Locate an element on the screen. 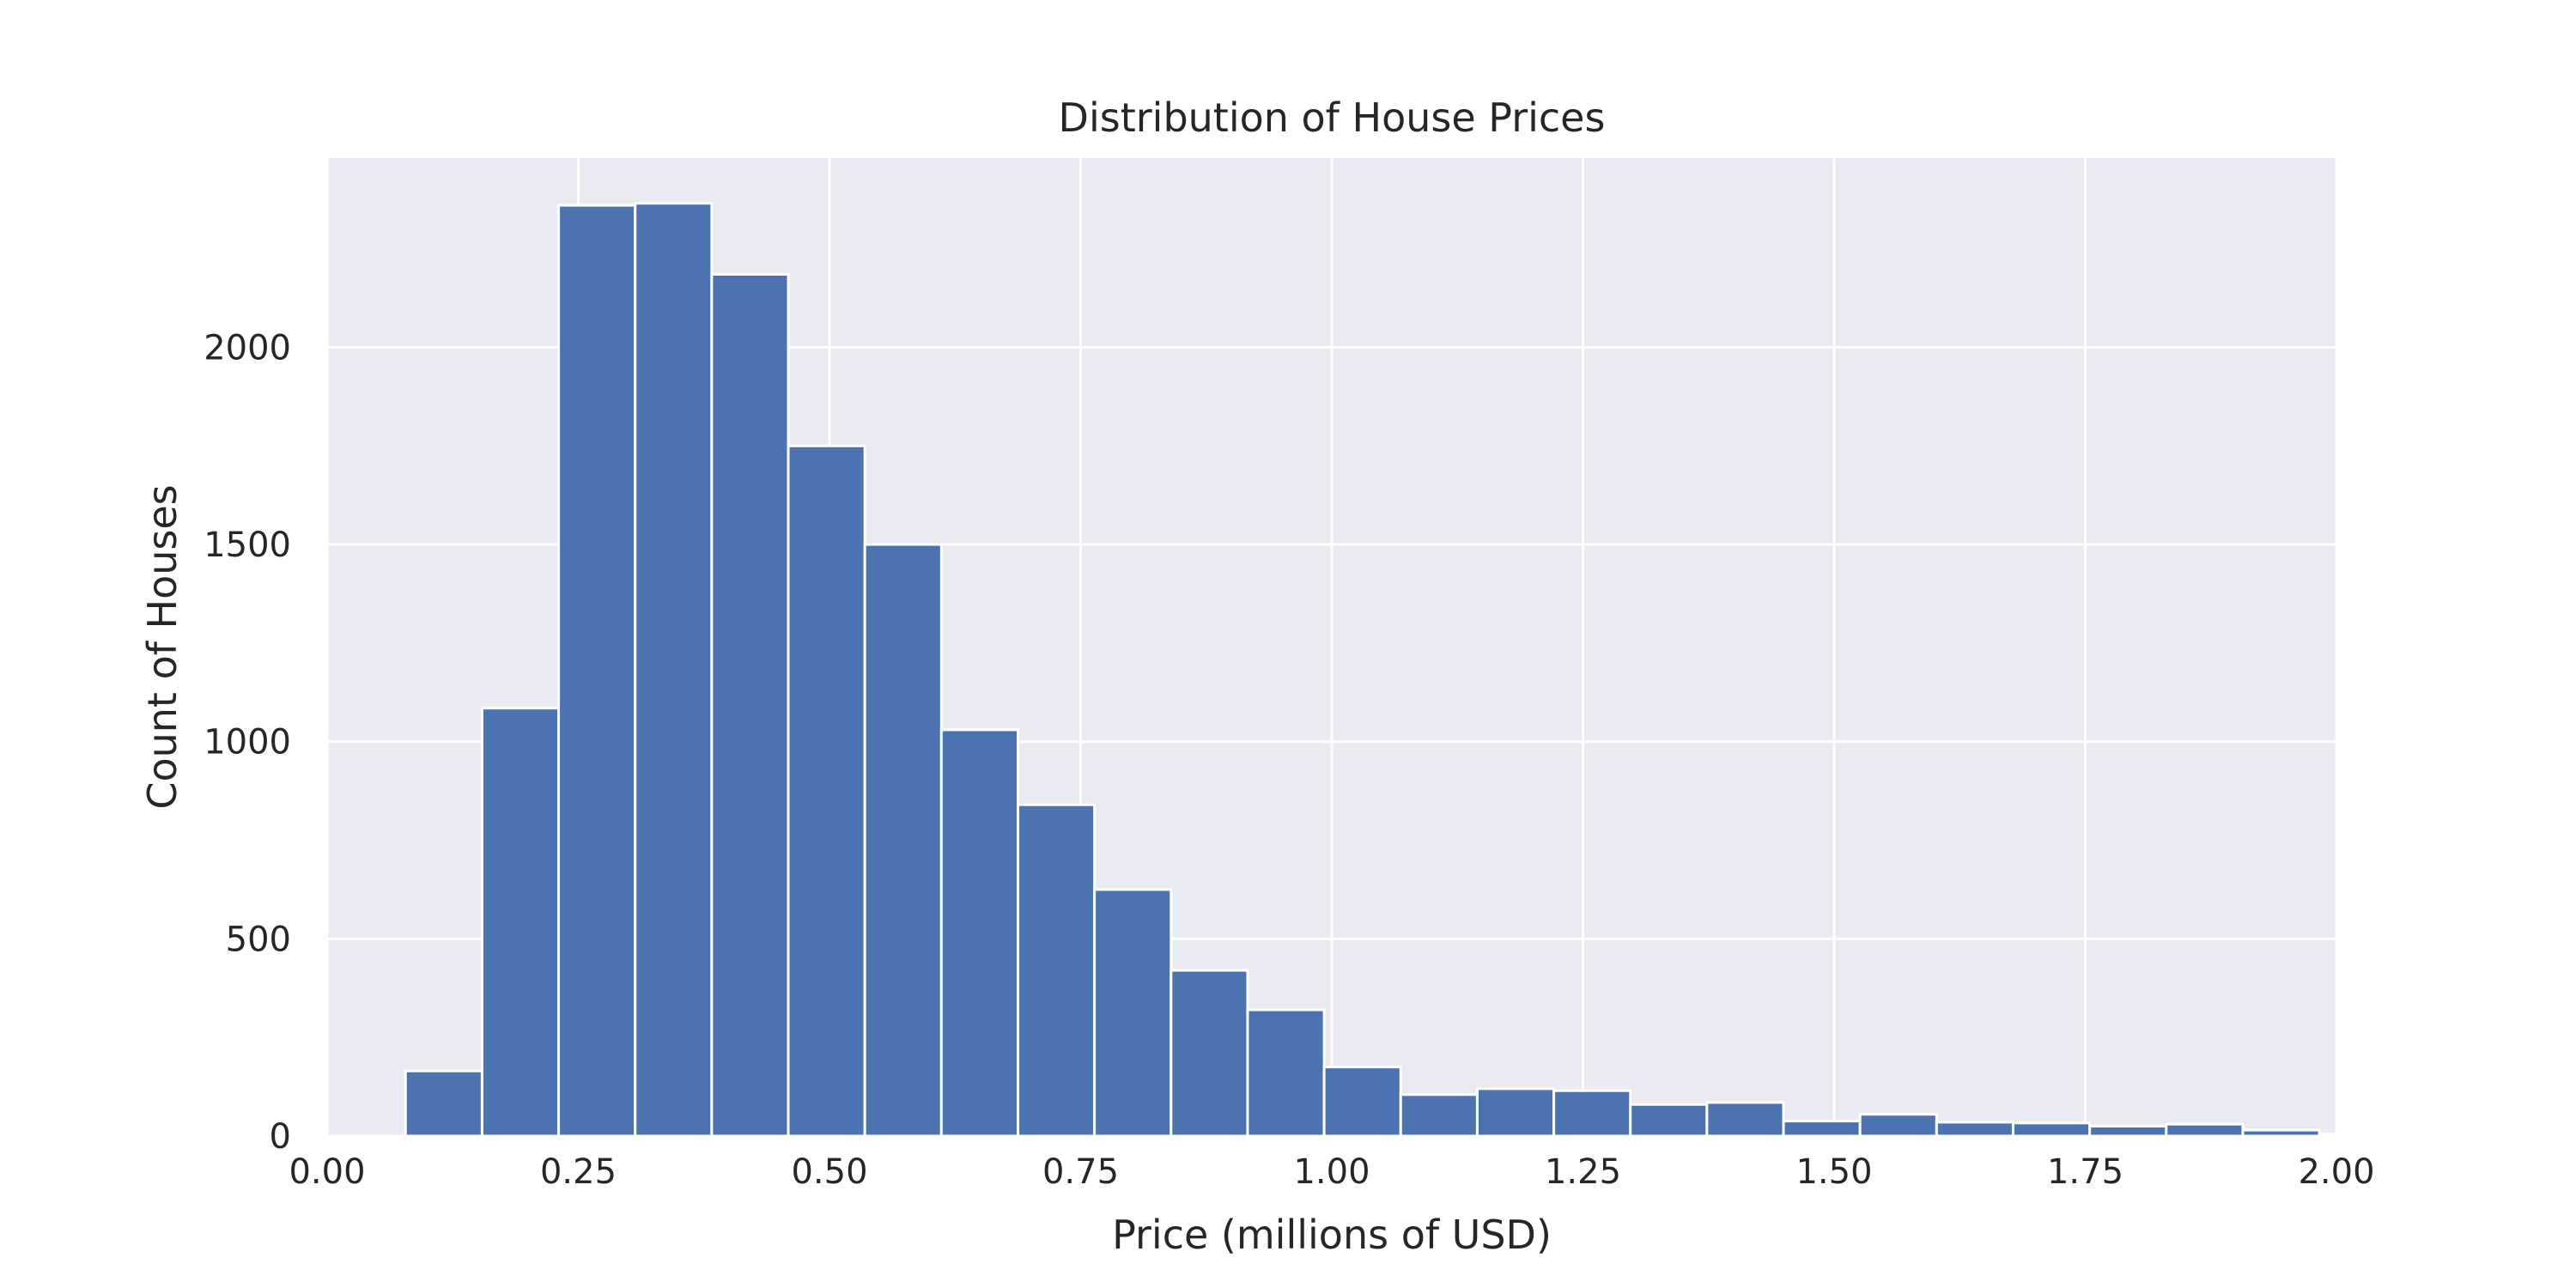  y-tick-label: 2000 is located at coordinates (248, 348).